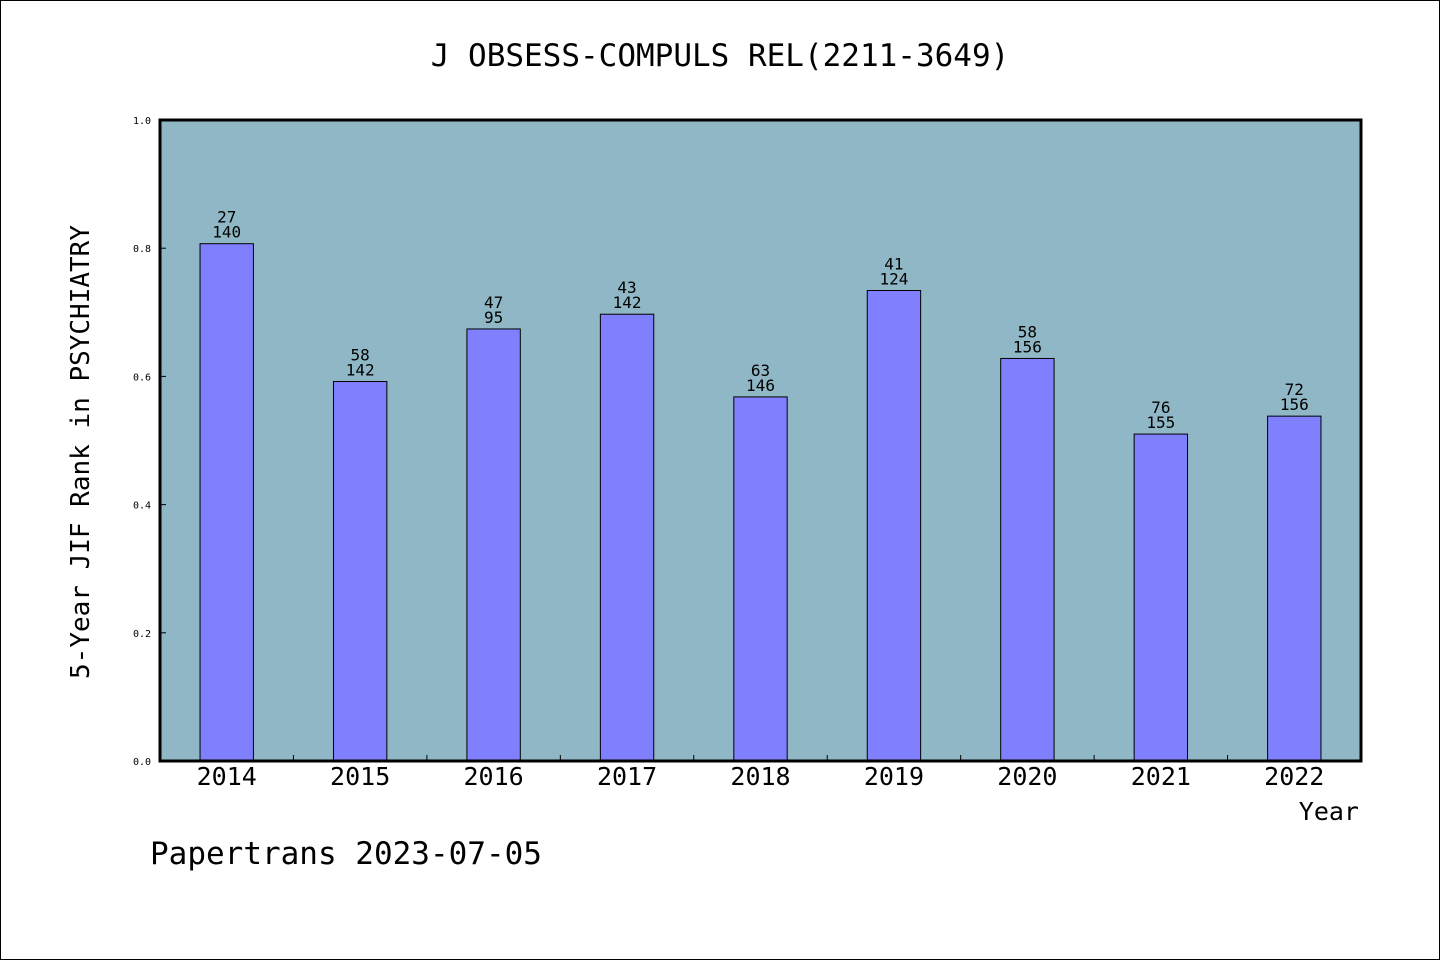  Describe the element at coordinates (1329, 811) in the screenshot. I see `x-axis-label: Year` at that location.